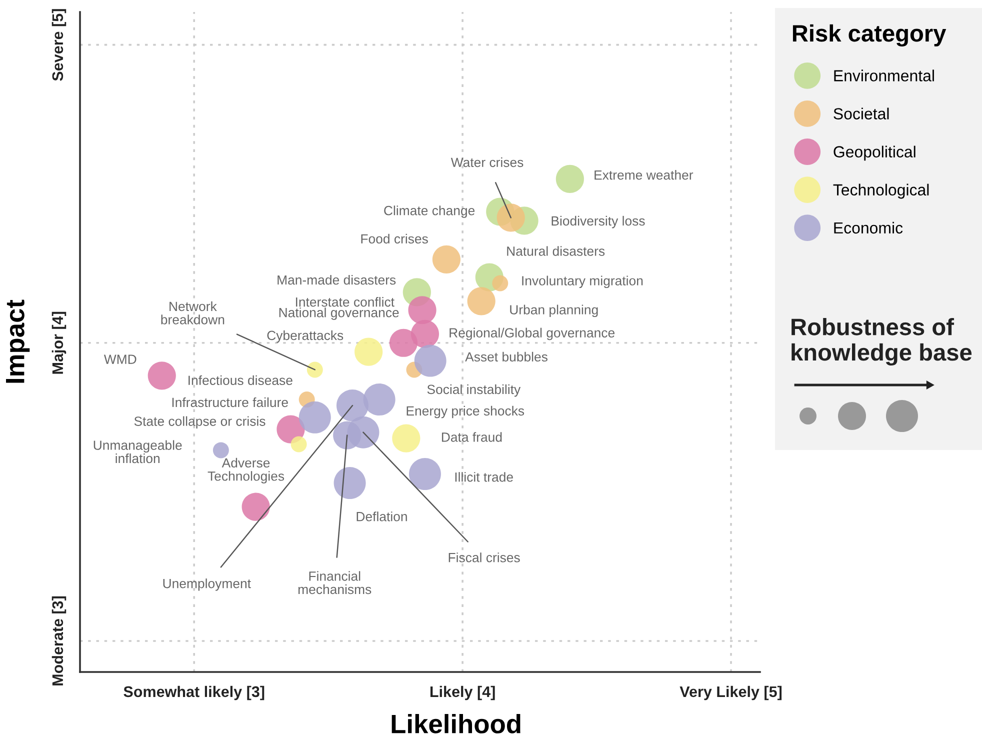 The height and width of the screenshot is (739, 982). Describe the element at coordinates (868, 228) in the screenshot. I see `legend-label: Economic` at that location.